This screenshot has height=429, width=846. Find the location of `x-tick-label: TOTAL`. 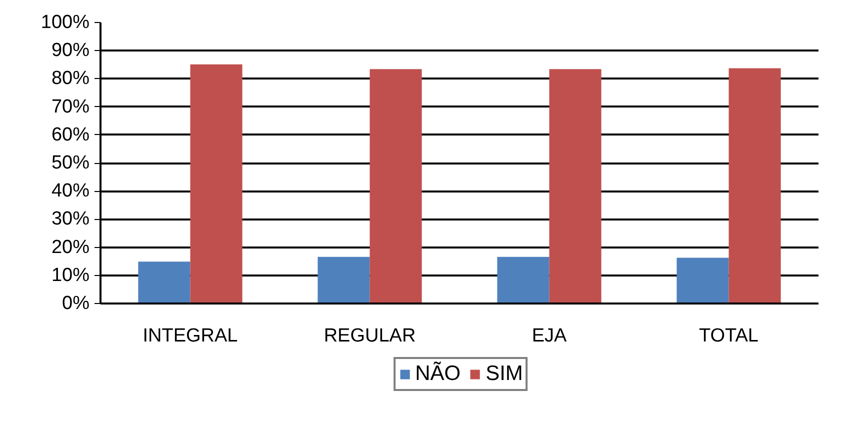

x-tick-label: TOTAL is located at coordinates (728, 336).